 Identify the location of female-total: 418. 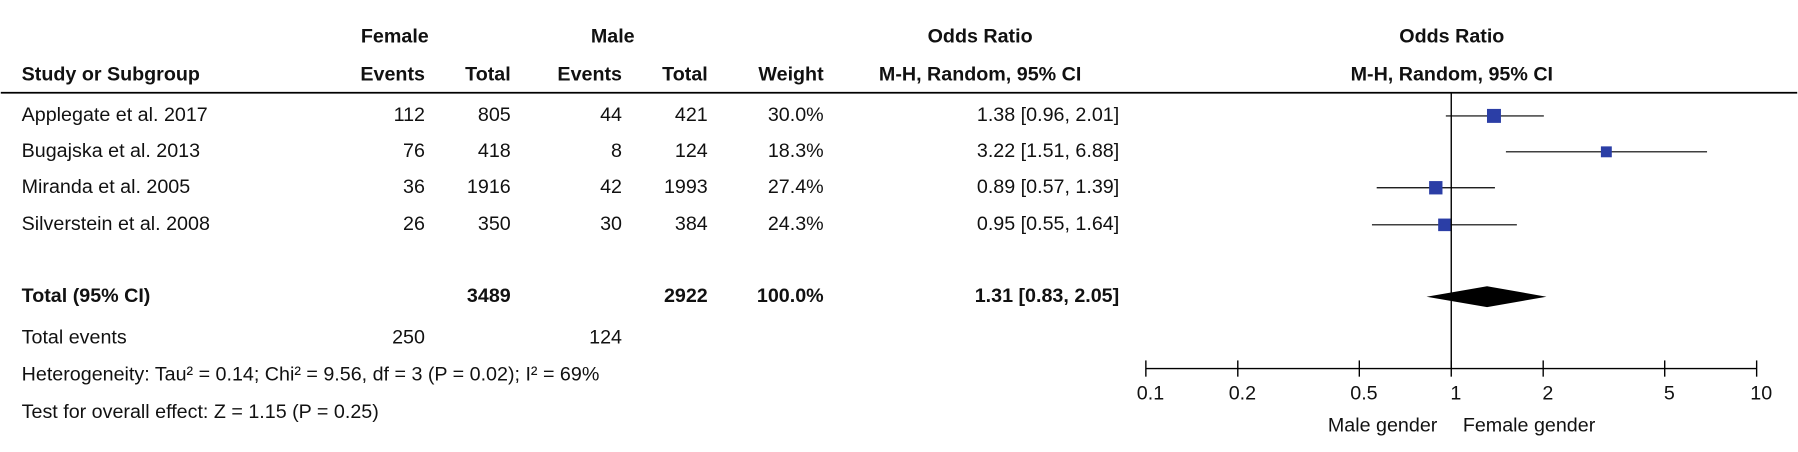
(494, 151).